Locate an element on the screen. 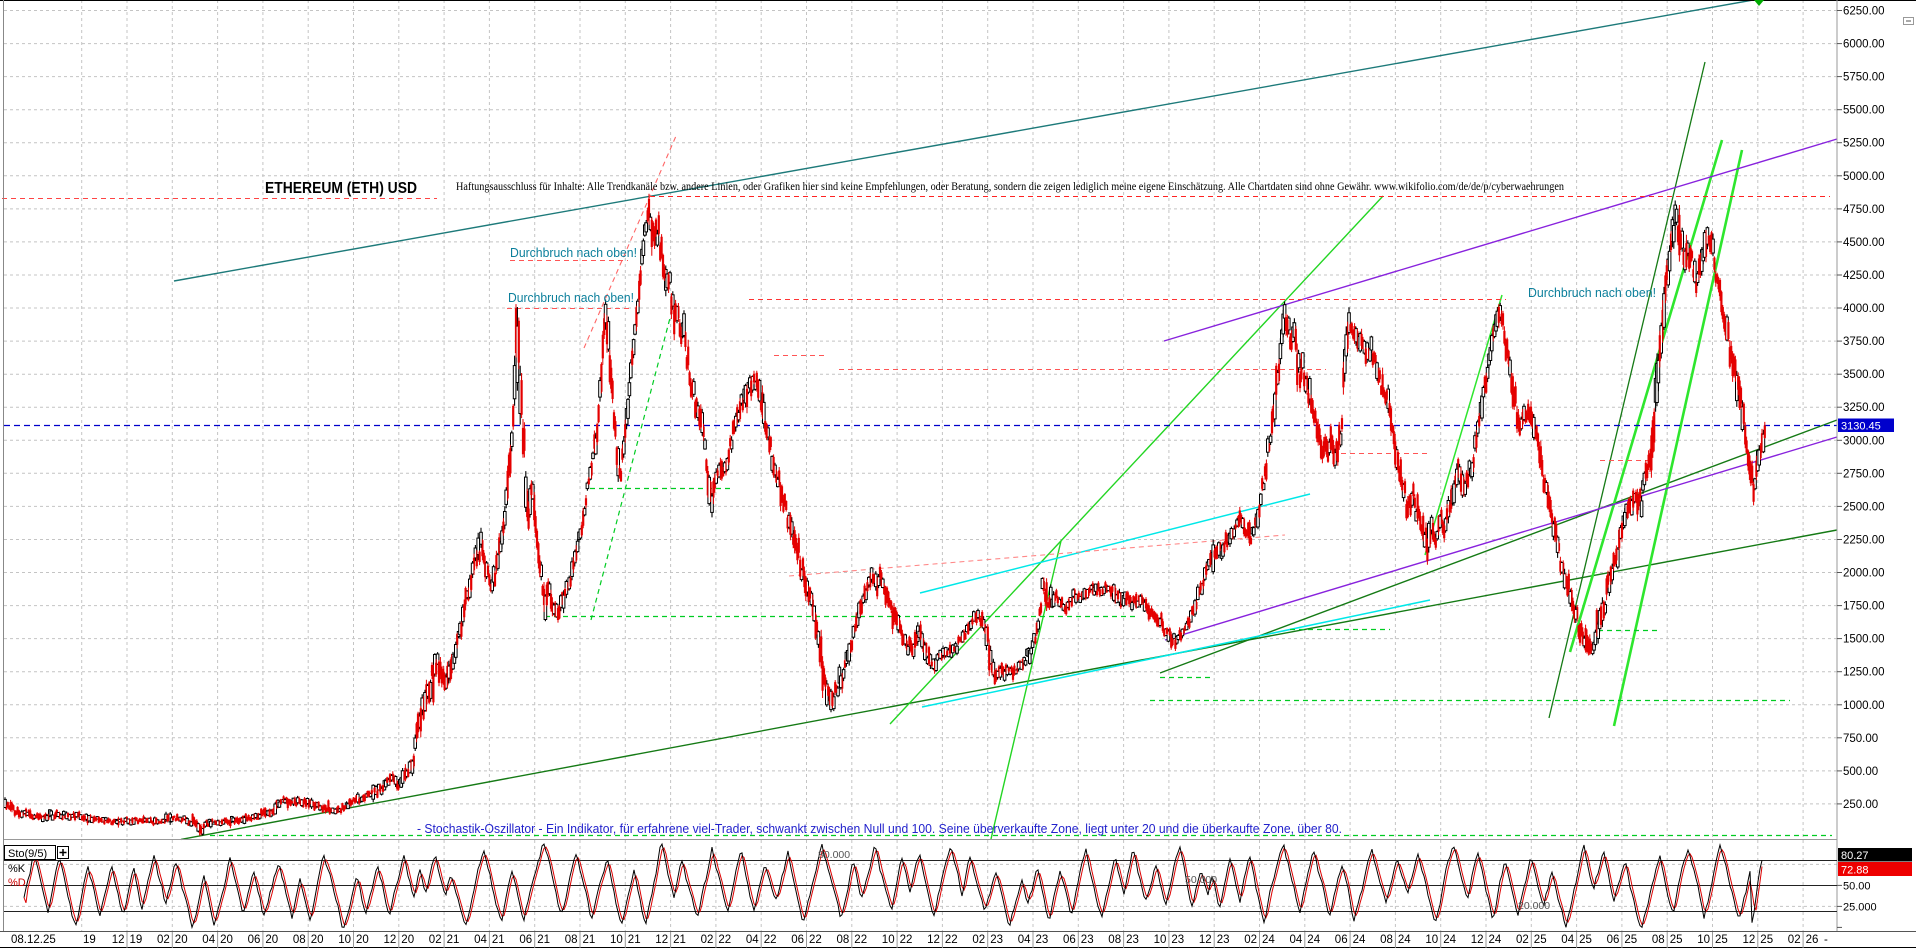 This screenshot has height=948, width=1916. svg-text: 3500.00 is located at coordinates (1864, 375).